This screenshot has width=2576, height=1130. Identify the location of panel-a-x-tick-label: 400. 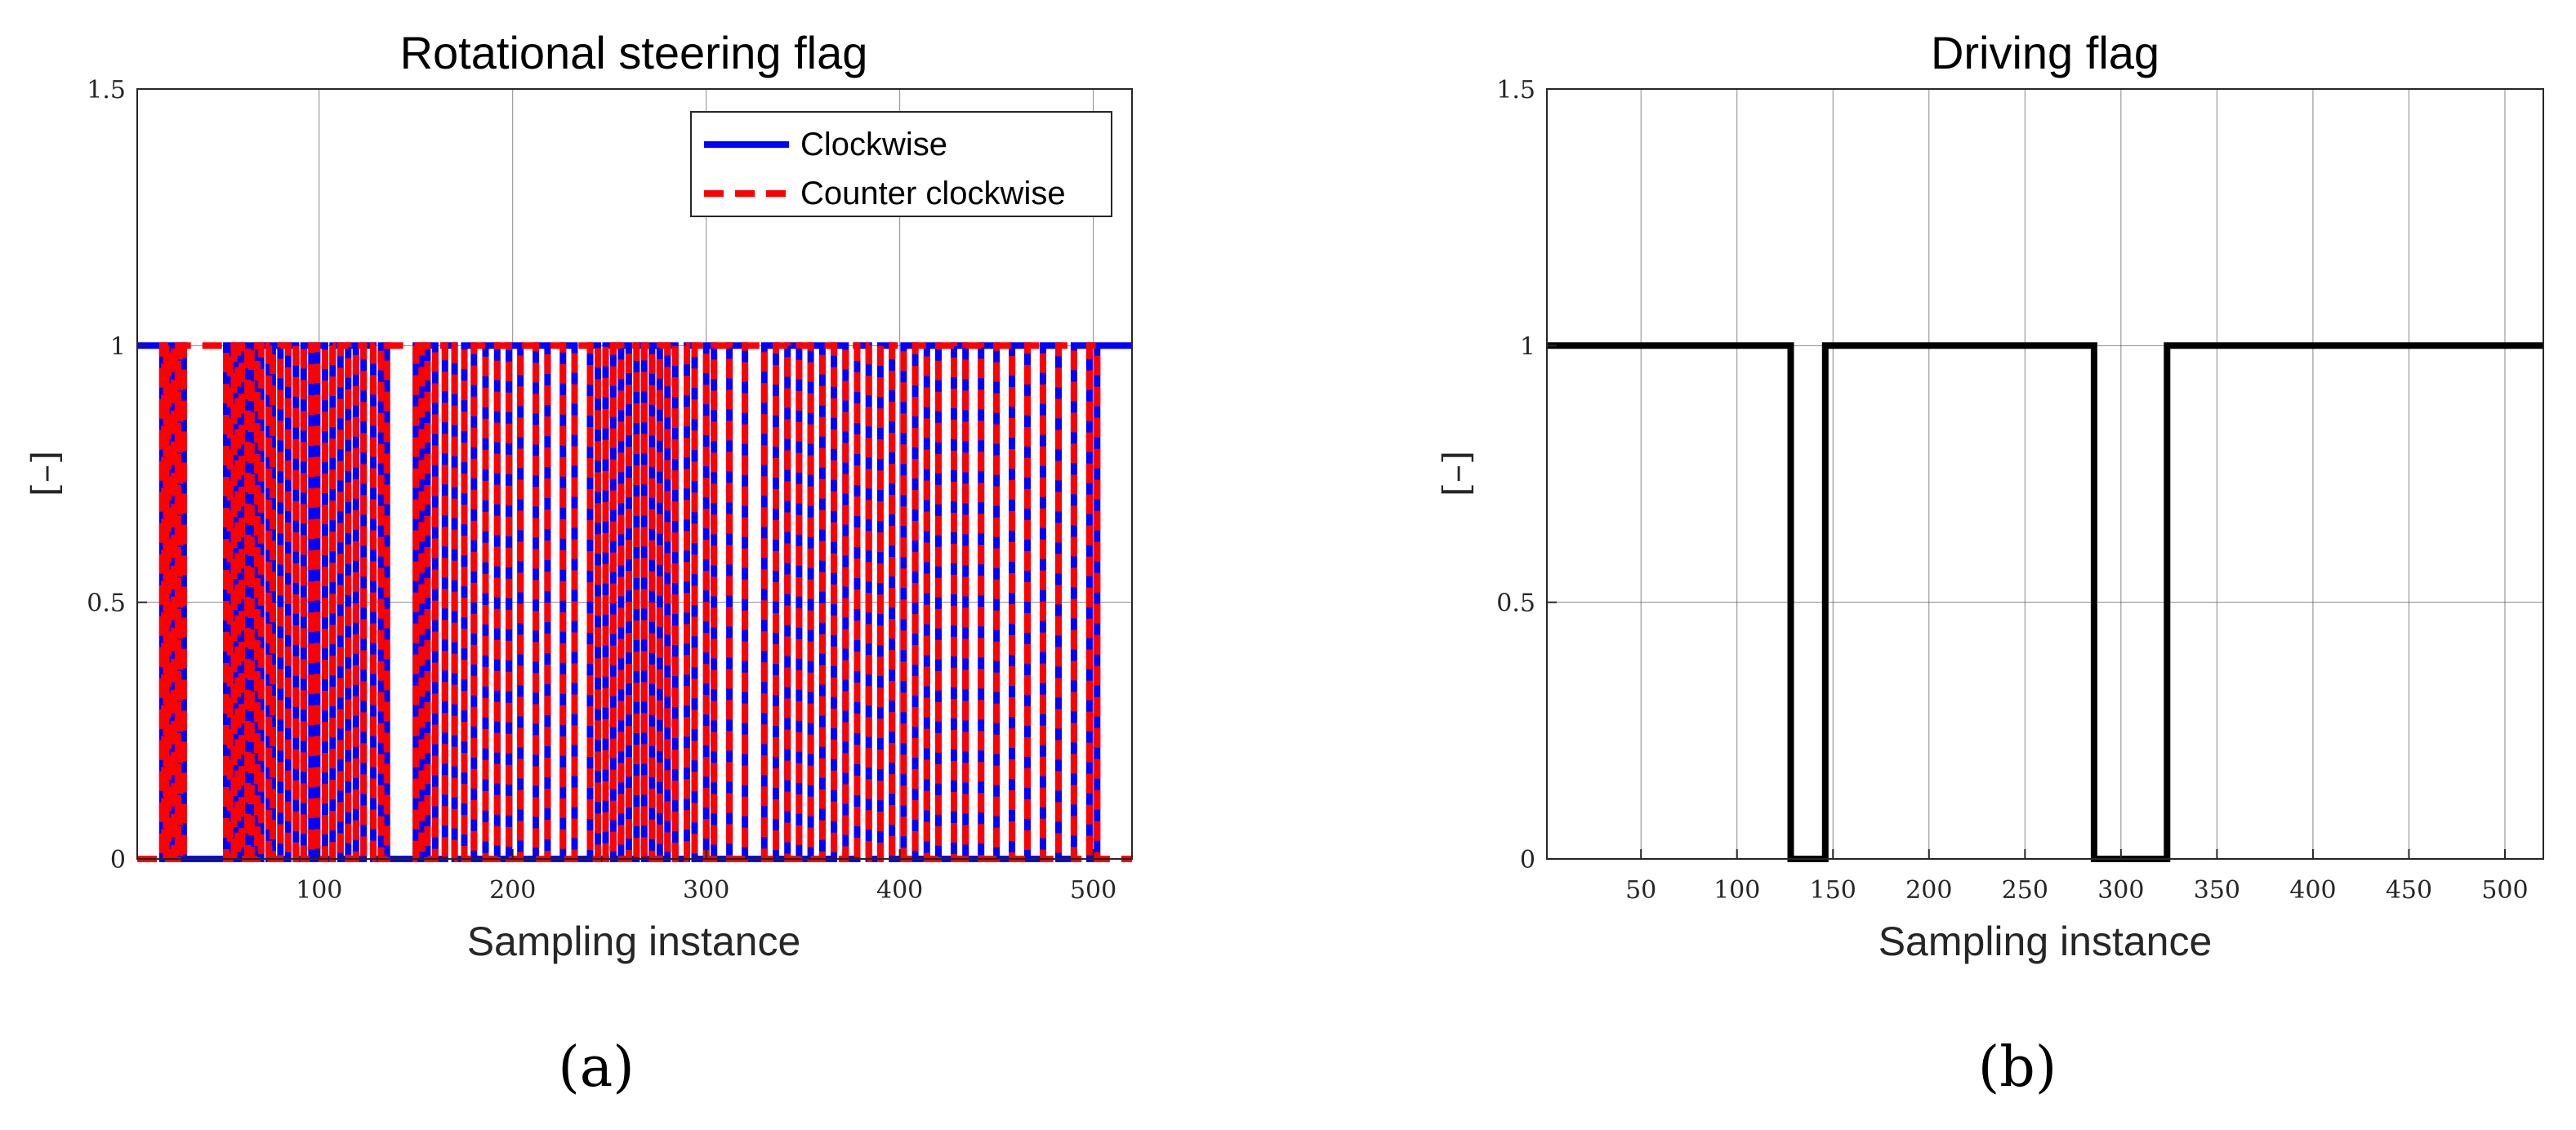
(899, 890).